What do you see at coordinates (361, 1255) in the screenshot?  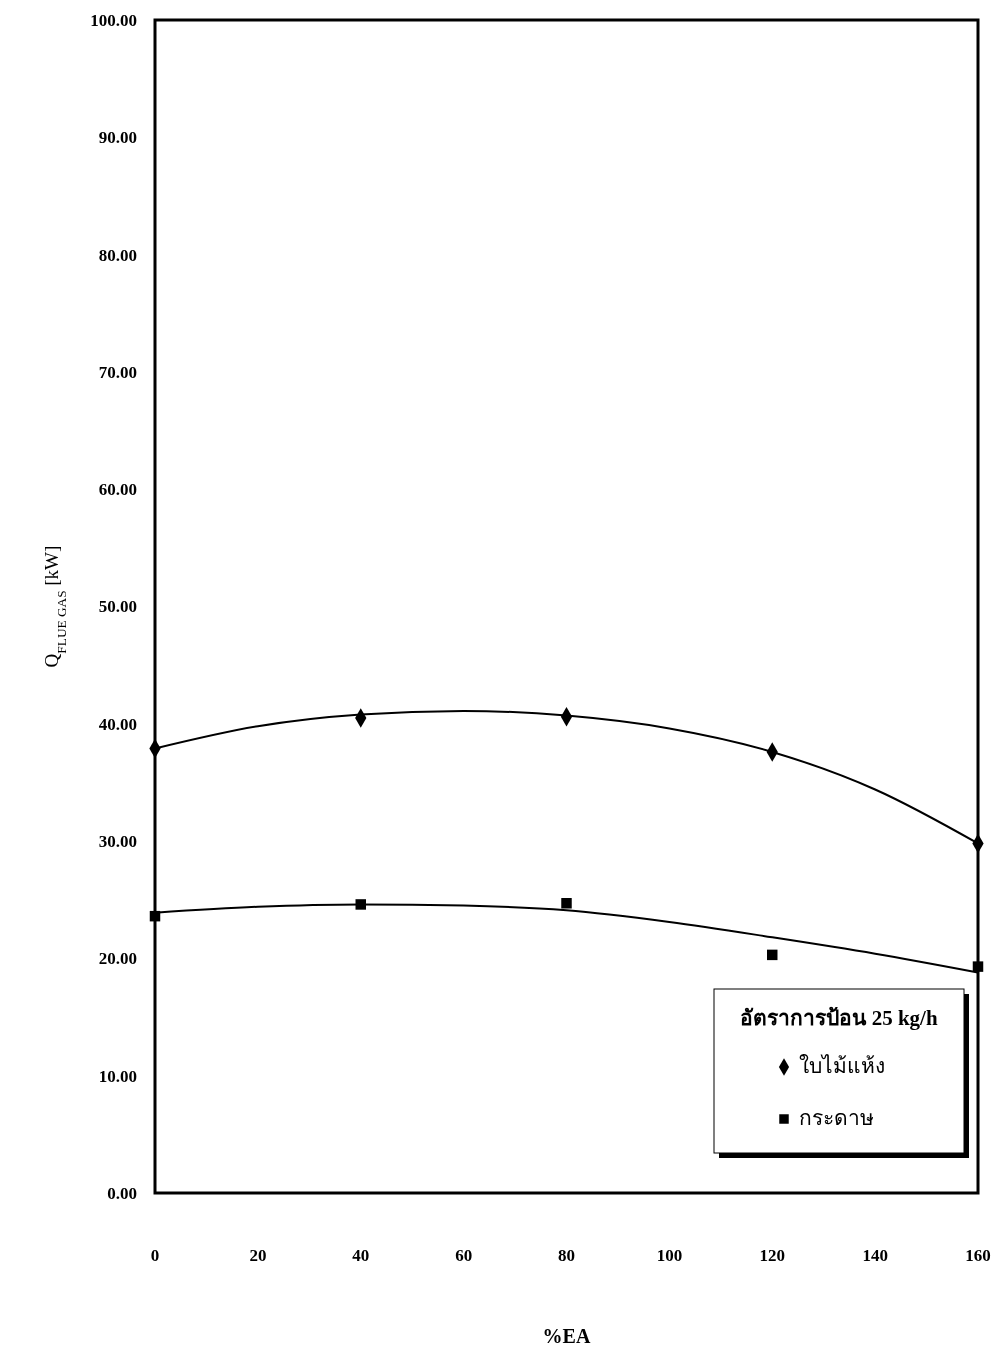 I see `x-tick-label: 40` at bounding box center [361, 1255].